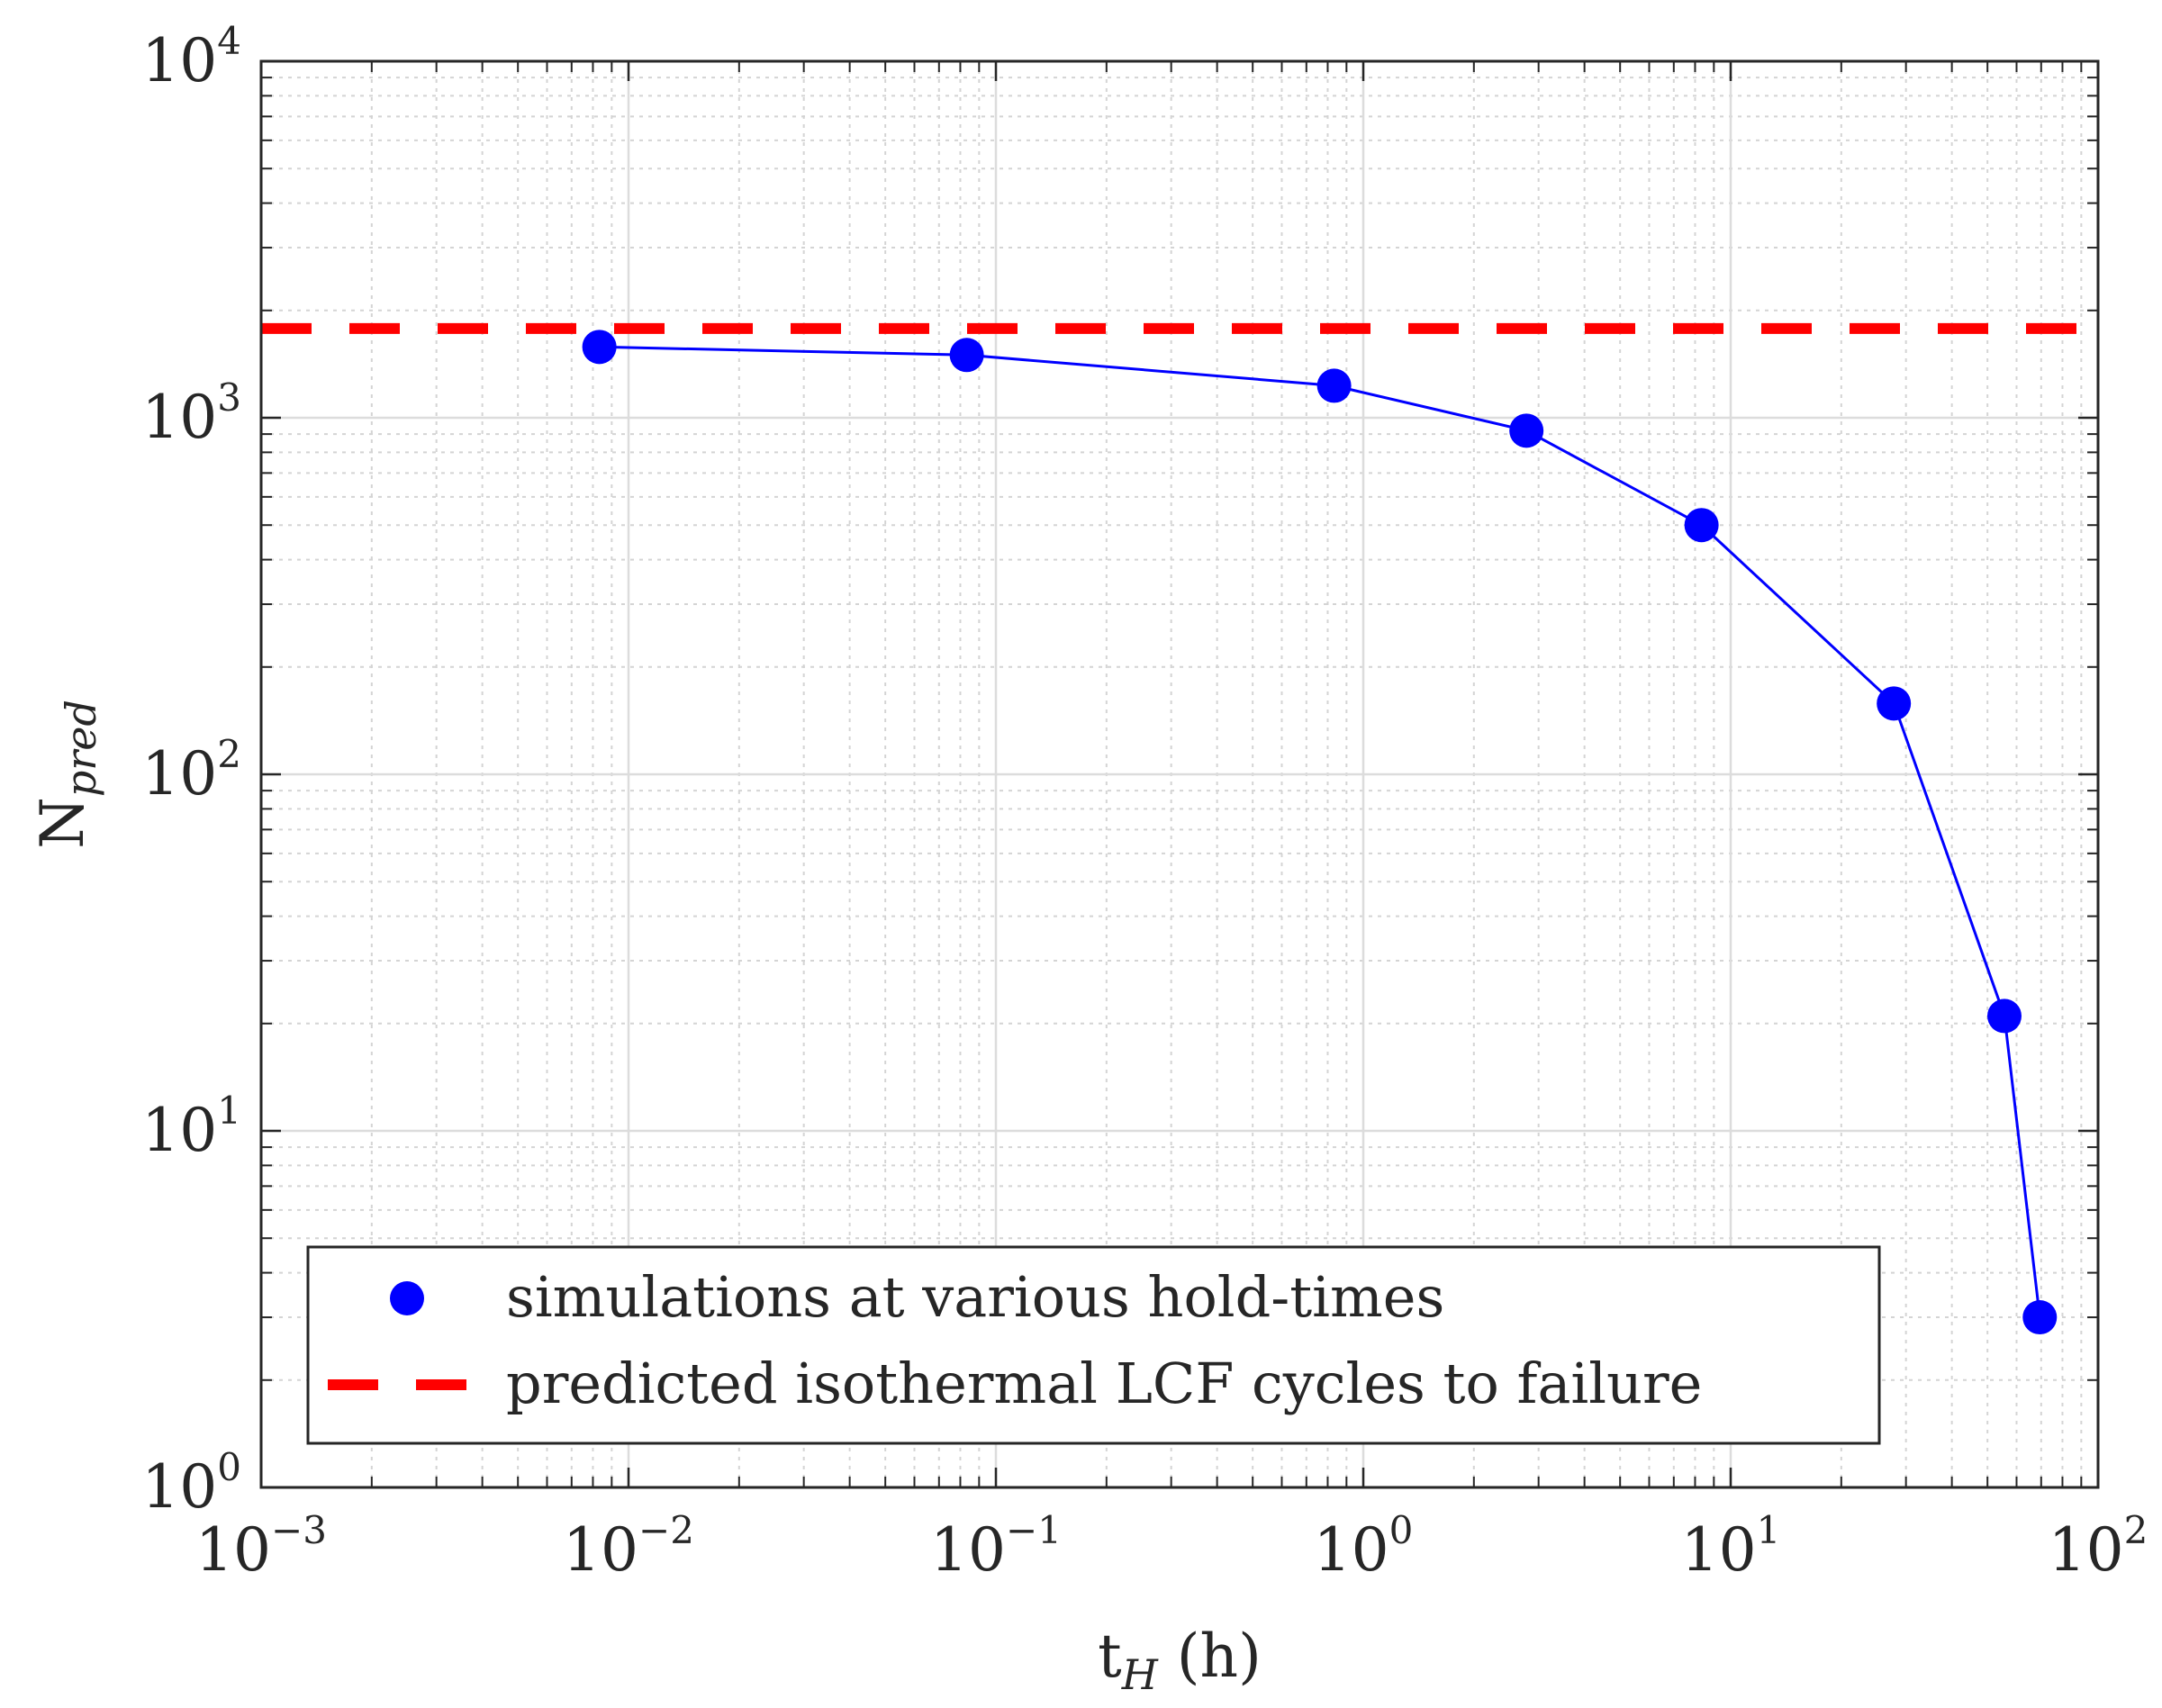 Image resolution: width=2162 pixels, height=1708 pixels. I want to click on x-tick-label: 10⁻¹, so click(996, 1546).